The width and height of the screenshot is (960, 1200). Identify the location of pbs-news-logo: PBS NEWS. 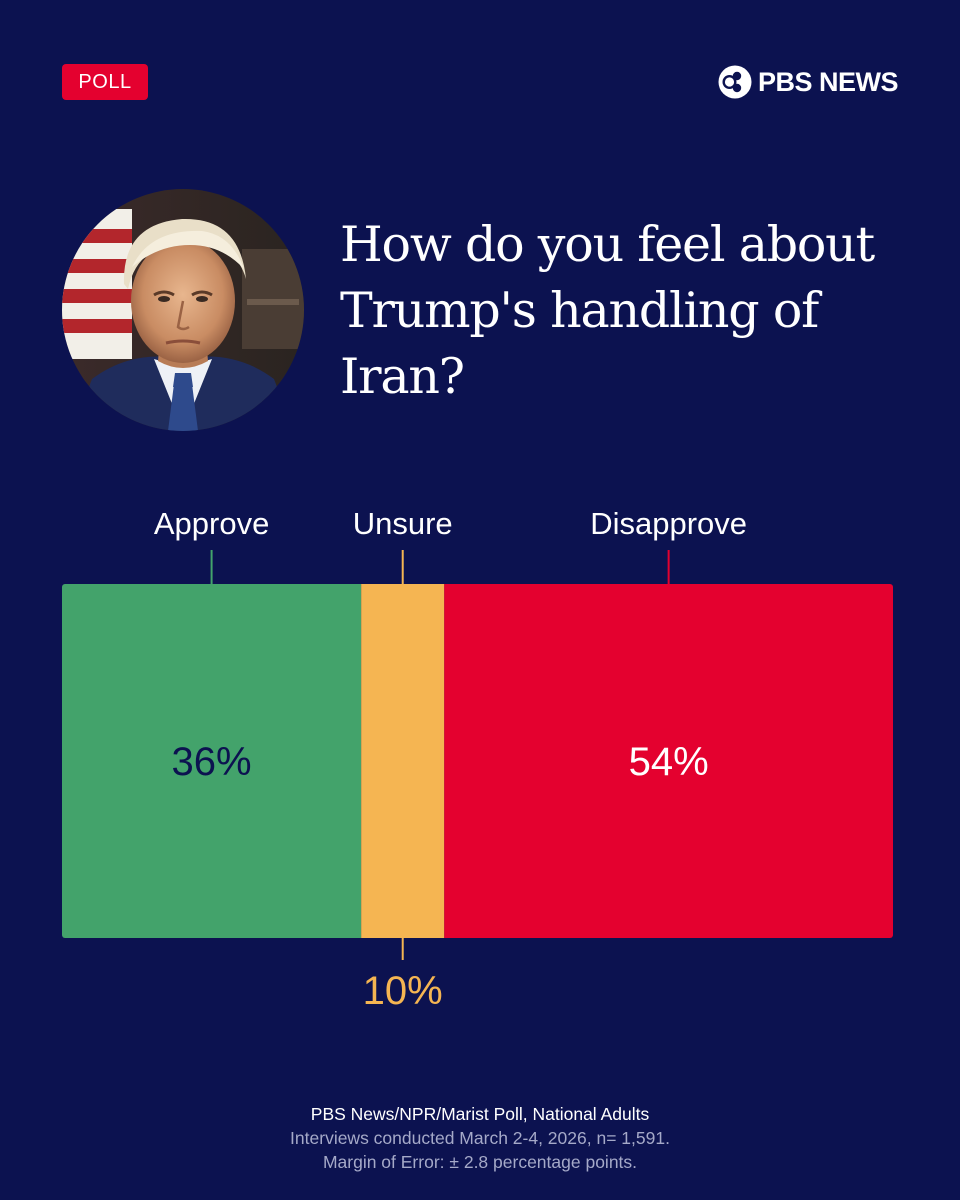
(808, 82).